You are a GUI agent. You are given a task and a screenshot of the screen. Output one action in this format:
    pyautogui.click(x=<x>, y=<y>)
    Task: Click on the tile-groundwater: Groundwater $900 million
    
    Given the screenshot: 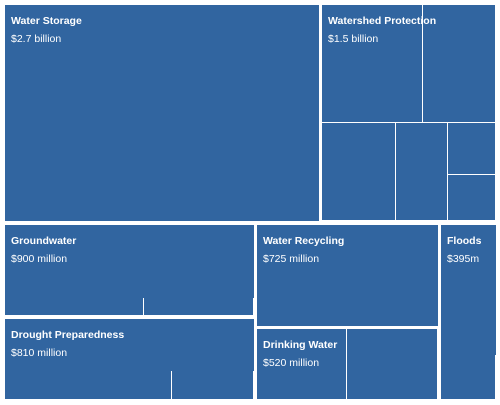 What is the action you would take?
    pyautogui.click(x=129, y=270)
    